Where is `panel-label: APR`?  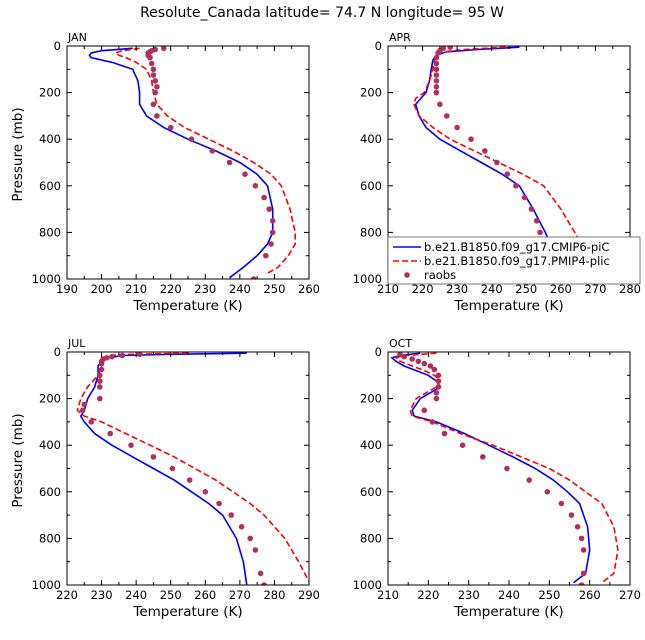 panel-label: APR is located at coordinates (400, 37).